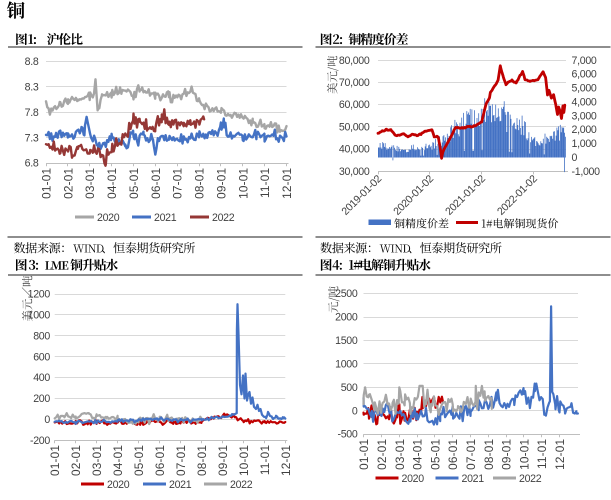 This screenshot has height=500, width=611. I want to click on svg-text: 6,000, so click(584, 75).